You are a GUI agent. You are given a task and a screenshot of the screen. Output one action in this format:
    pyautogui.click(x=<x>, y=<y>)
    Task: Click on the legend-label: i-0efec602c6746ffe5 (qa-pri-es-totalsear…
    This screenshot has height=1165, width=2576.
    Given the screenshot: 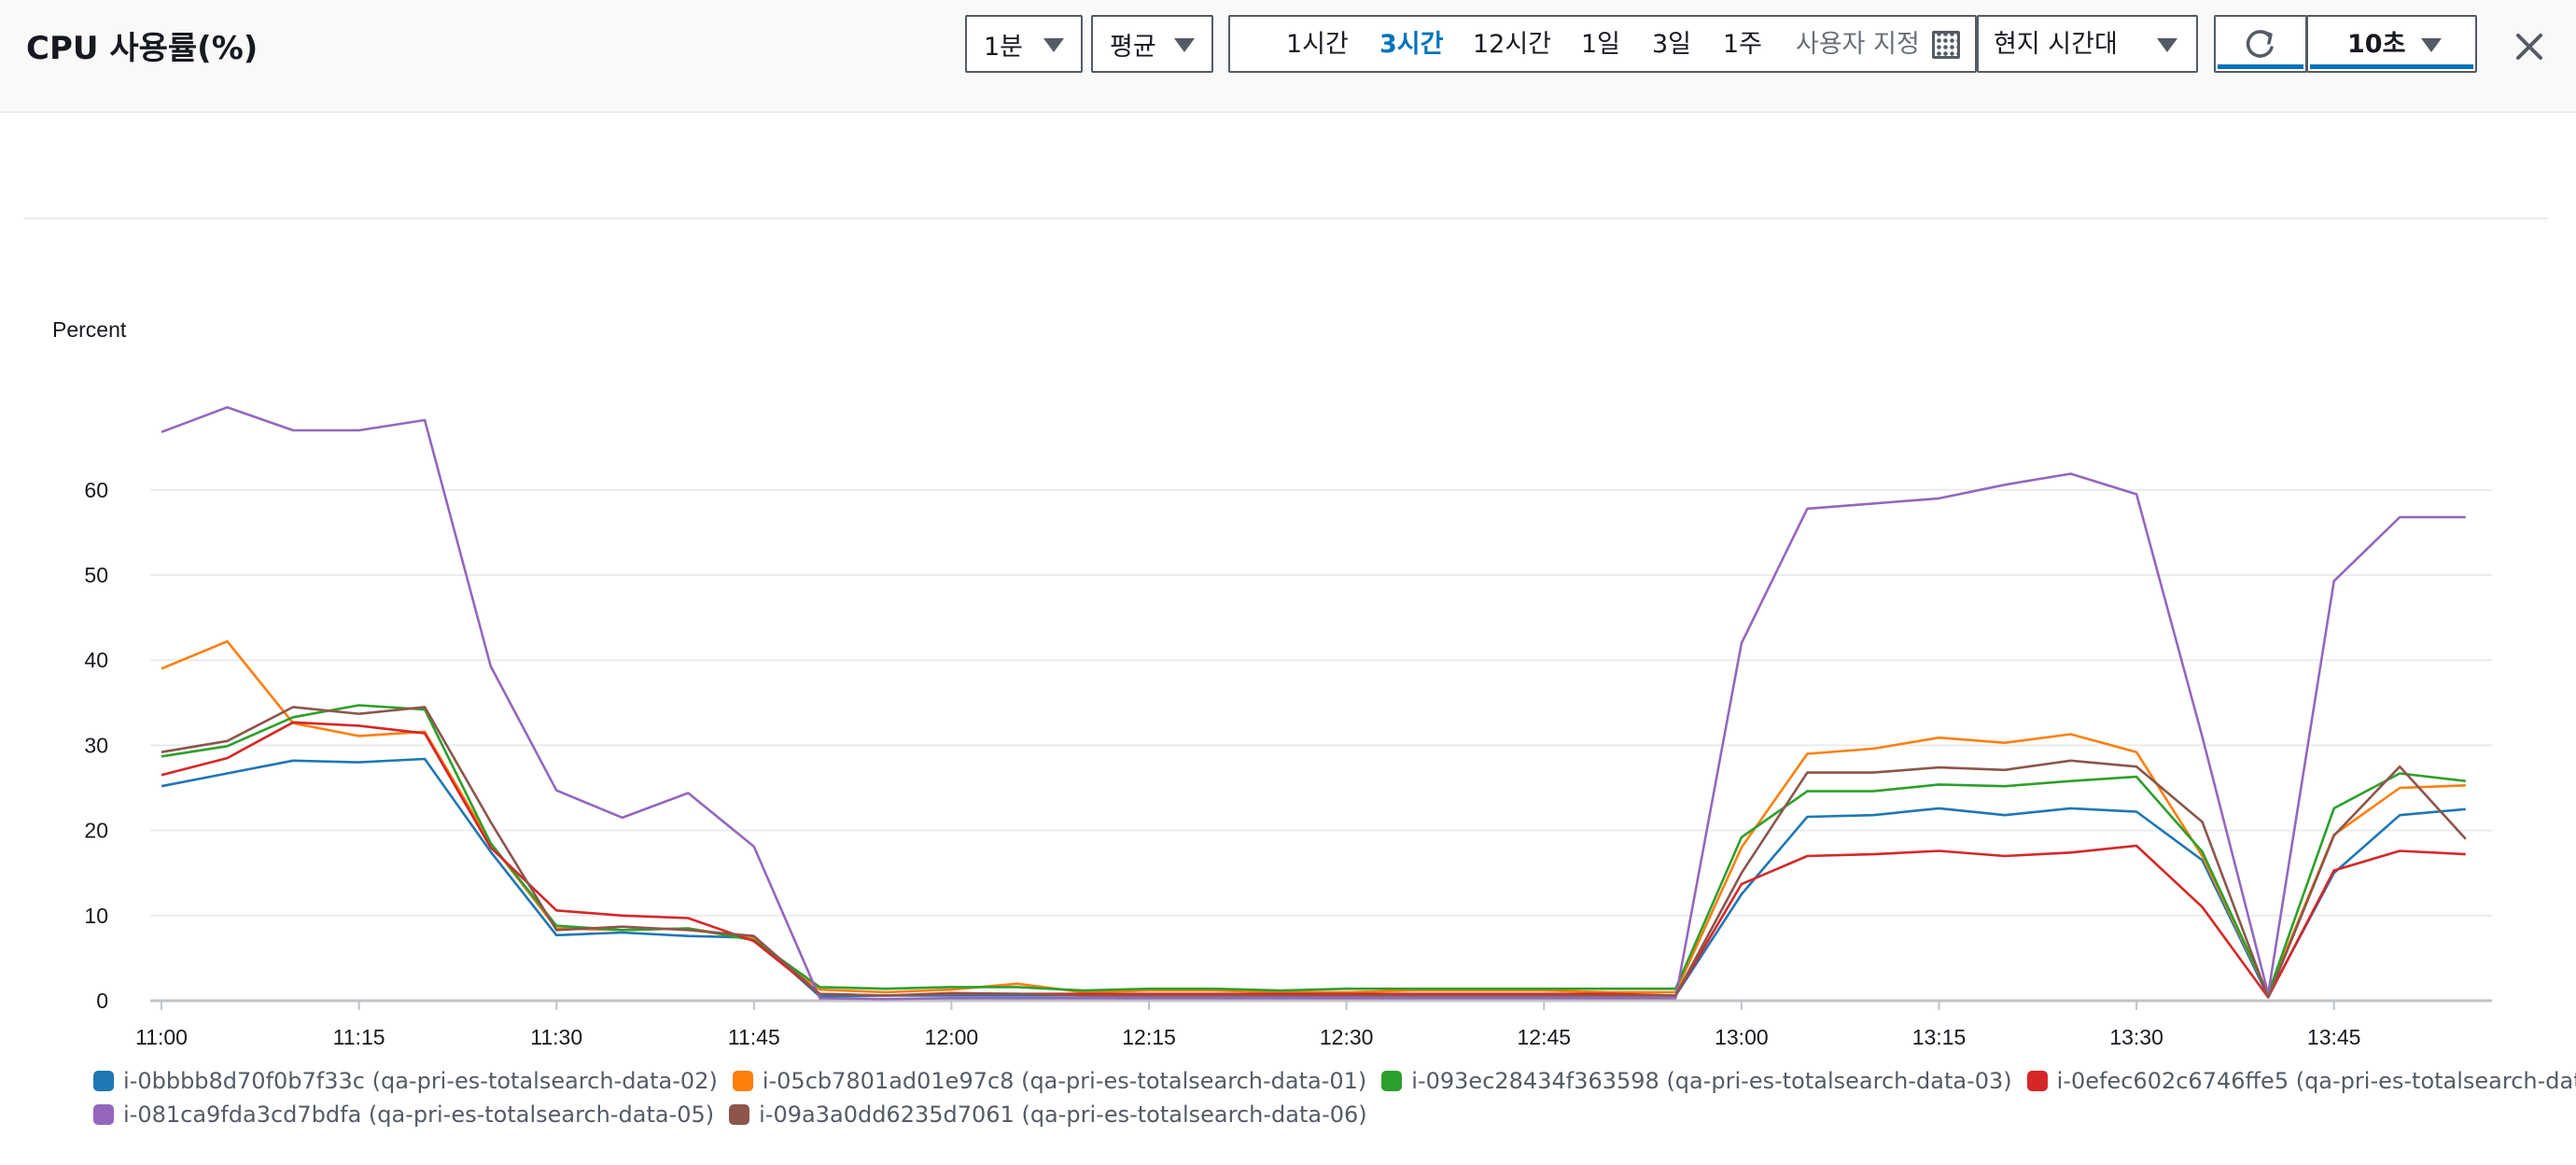 What is the action you would take?
    pyautogui.click(x=2316, y=1081)
    